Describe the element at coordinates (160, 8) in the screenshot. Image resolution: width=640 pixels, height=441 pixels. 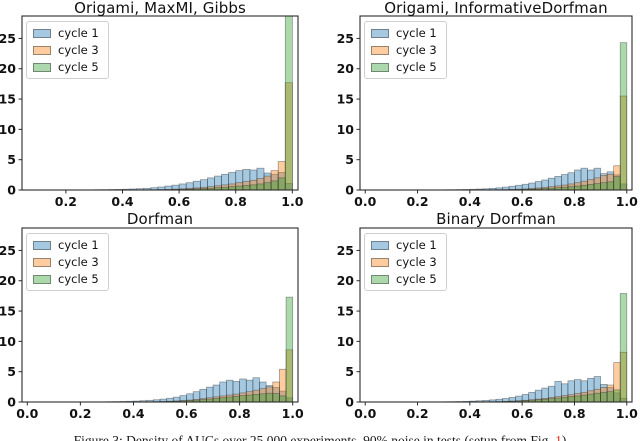
I see `subplot-title-origami-maxmi-gibbs: Origami, MaxMI, Gibbs` at that location.